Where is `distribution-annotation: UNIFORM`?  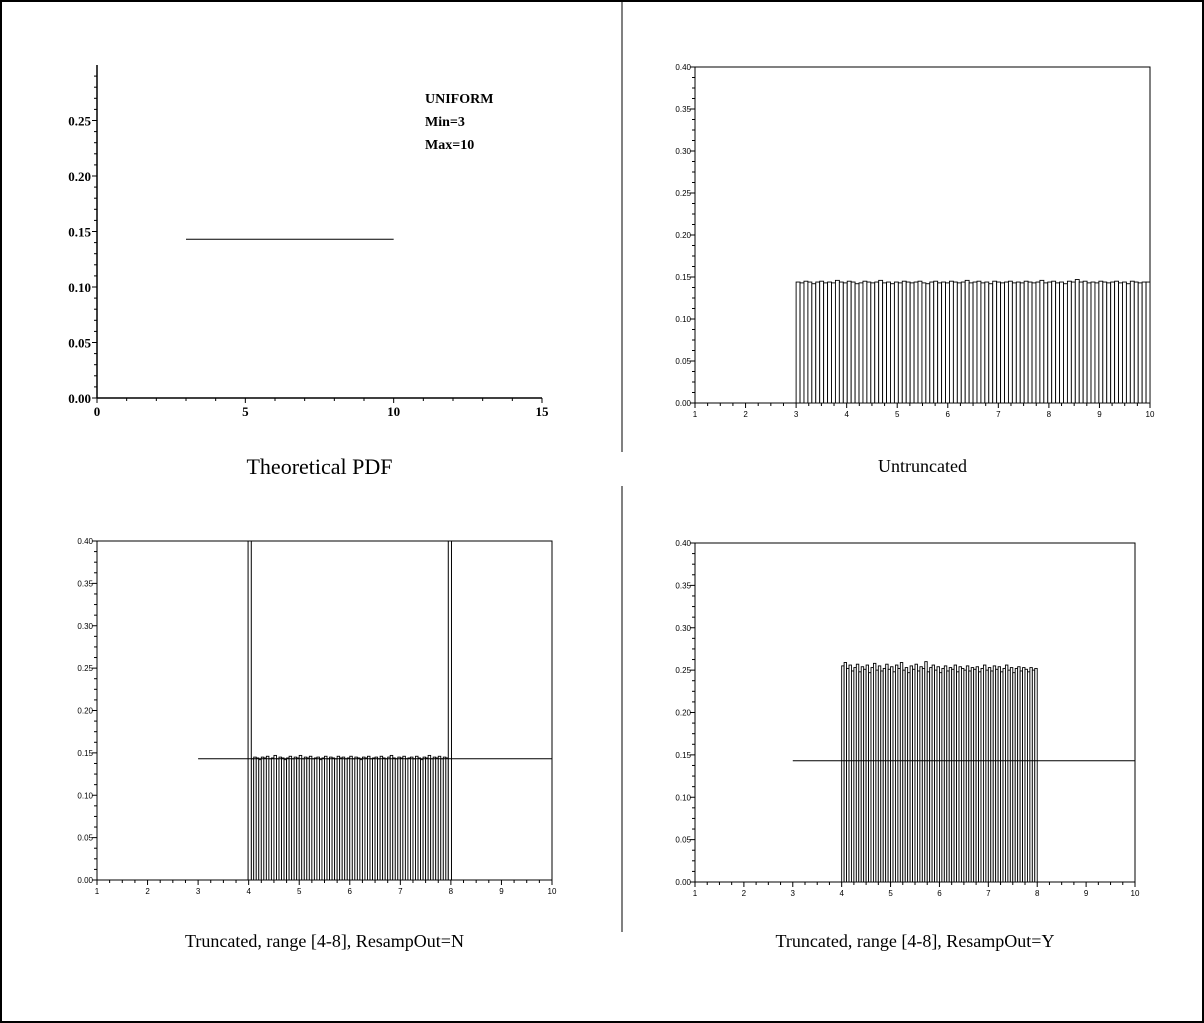 distribution-annotation: UNIFORM is located at coordinates (459, 99).